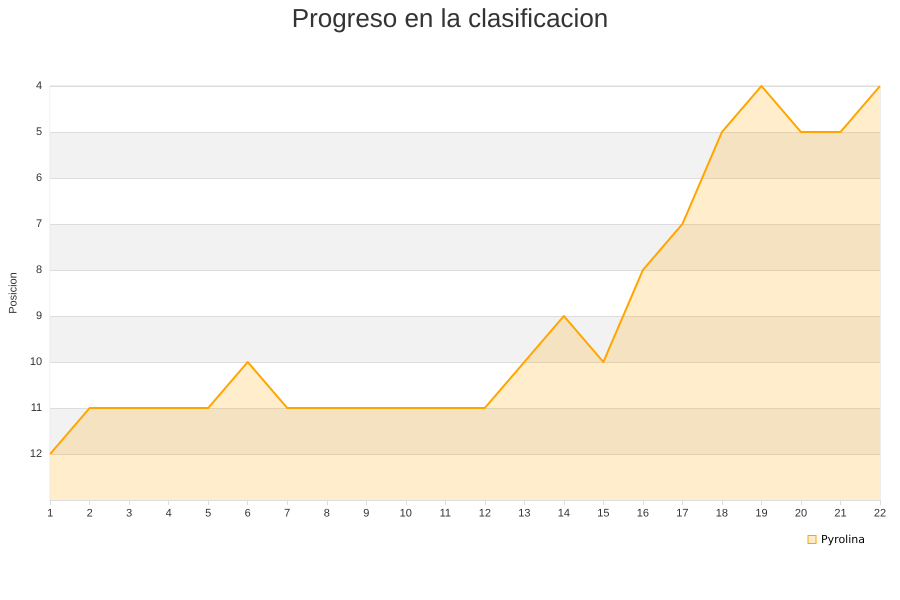  I want to click on y-tick-label: 10, so click(36, 362).